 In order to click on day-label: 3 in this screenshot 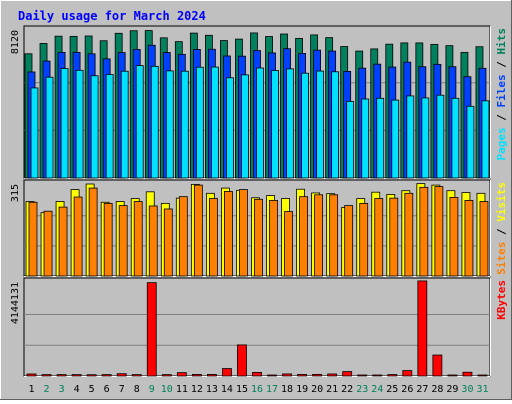, I will do `click(62, 389)`.